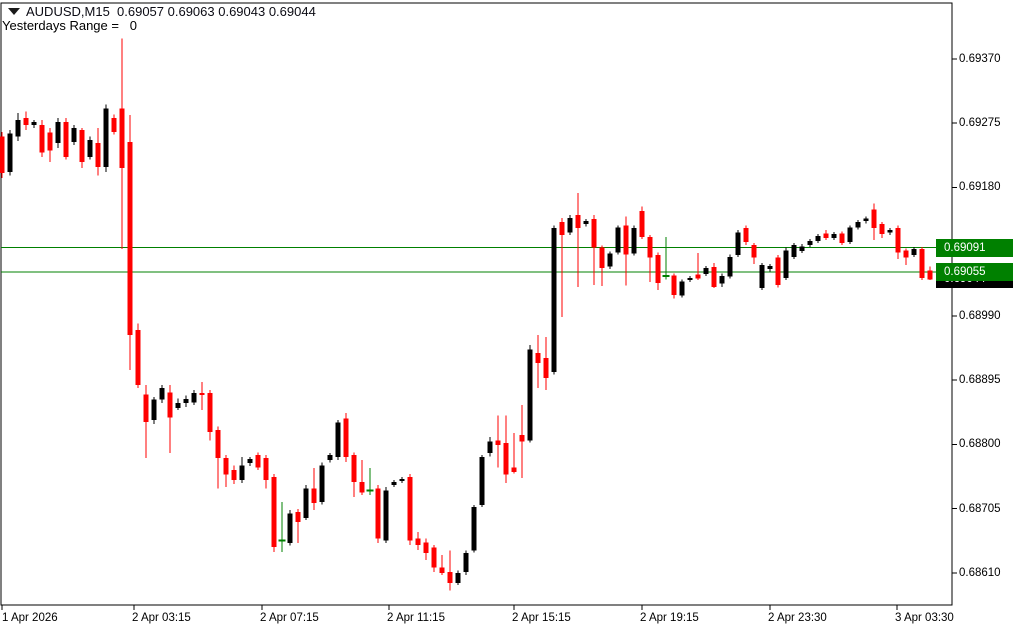 The height and width of the screenshot is (640, 1024). What do you see at coordinates (669, 618) in the screenshot?
I see `x-axis-label: 2 Apr 19:15` at bounding box center [669, 618].